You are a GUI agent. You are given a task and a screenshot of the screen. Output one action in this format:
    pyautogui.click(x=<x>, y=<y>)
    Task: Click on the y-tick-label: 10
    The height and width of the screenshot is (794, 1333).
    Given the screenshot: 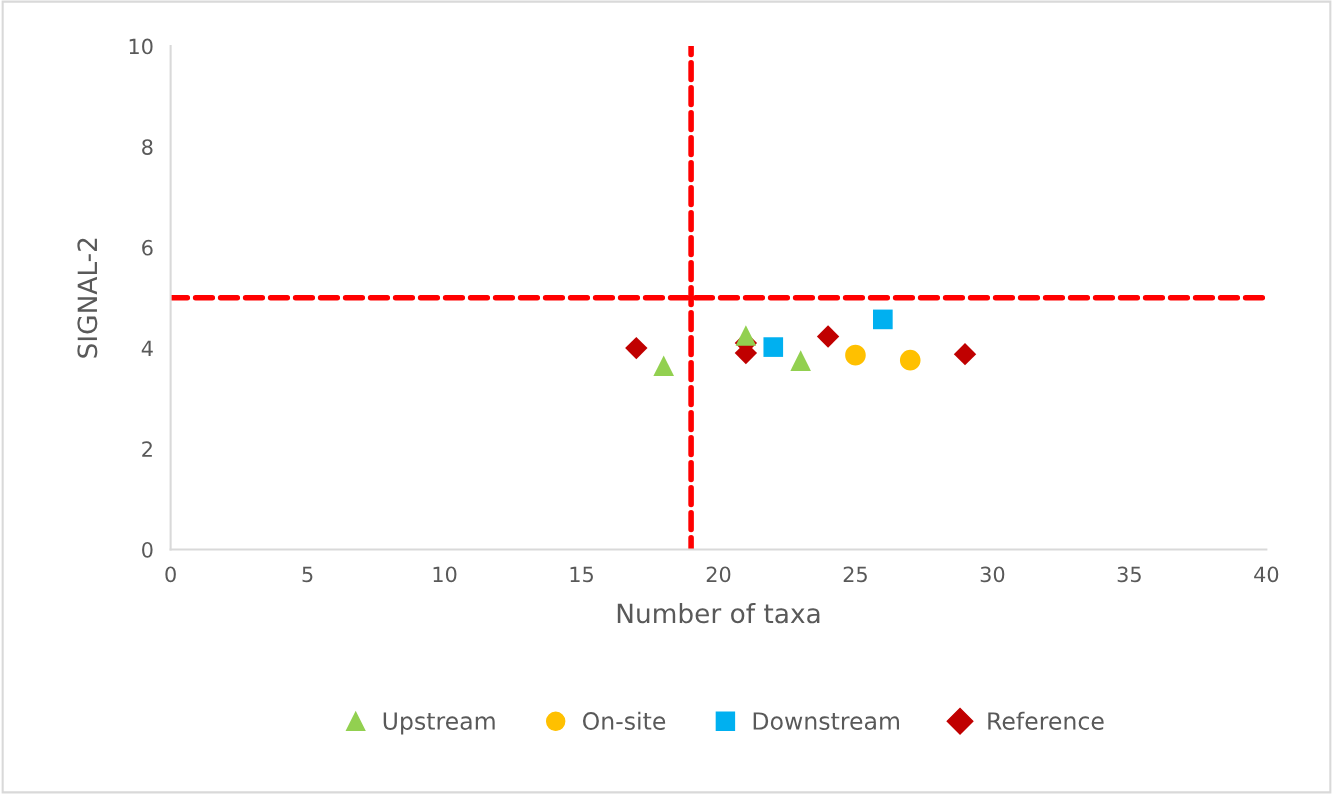 What is the action you would take?
    pyautogui.click(x=141, y=46)
    